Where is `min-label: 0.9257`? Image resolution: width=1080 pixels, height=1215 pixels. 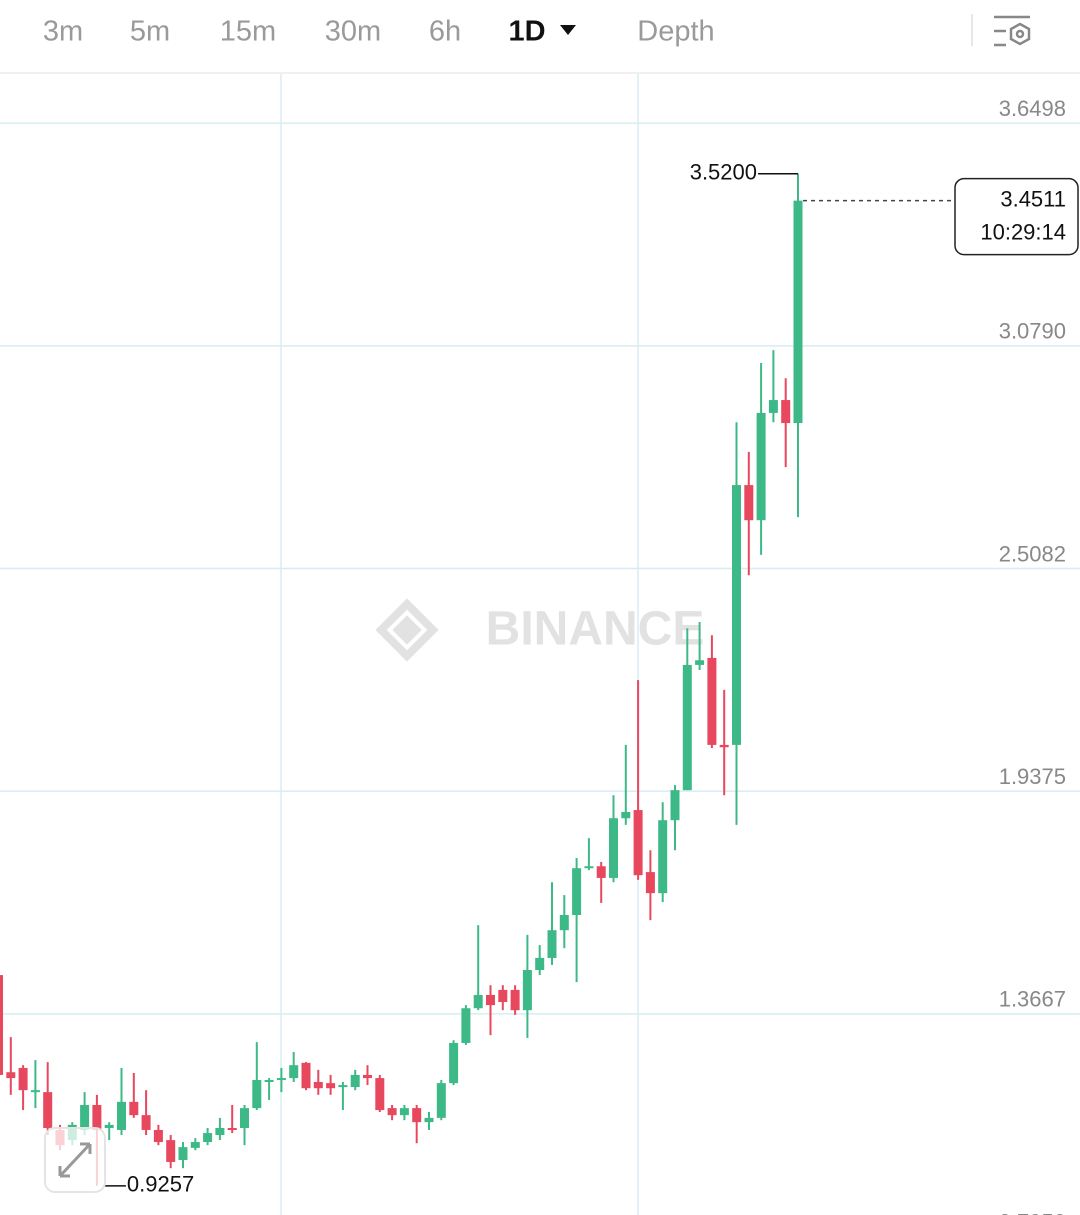 min-label: 0.9257 is located at coordinates (160, 1184).